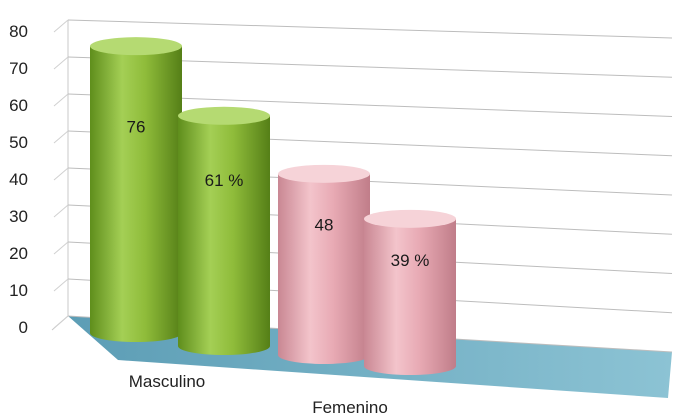 Image resolution: width=690 pixels, height=419 pixels. I want to click on y-tick-label: 60, so click(18, 105).